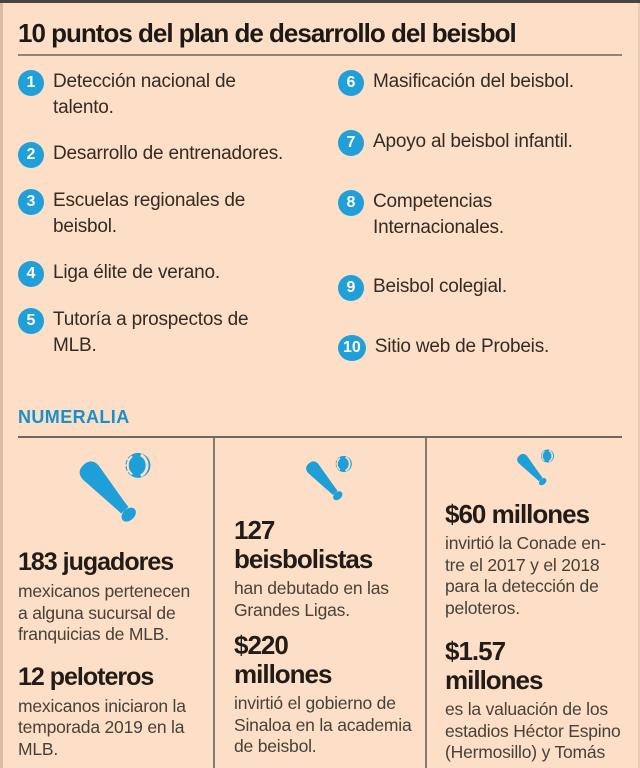 This screenshot has width=640, height=768. What do you see at coordinates (151, 332) in the screenshot?
I see `point-text: Tutoría a prospectos de MLB.` at bounding box center [151, 332].